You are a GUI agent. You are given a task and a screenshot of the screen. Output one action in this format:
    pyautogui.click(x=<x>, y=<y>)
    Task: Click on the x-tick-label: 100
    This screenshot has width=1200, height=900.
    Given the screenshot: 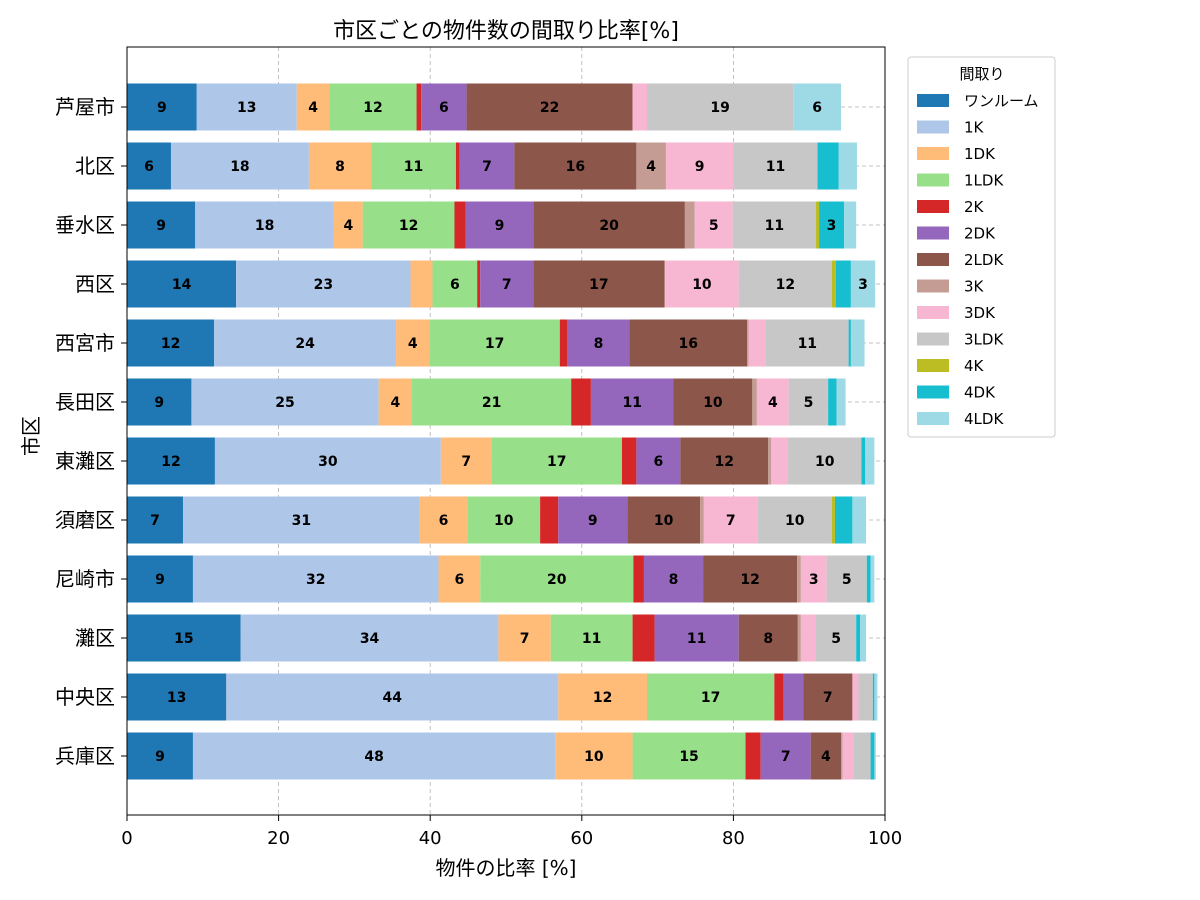 What is the action you would take?
    pyautogui.click(x=885, y=838)
    